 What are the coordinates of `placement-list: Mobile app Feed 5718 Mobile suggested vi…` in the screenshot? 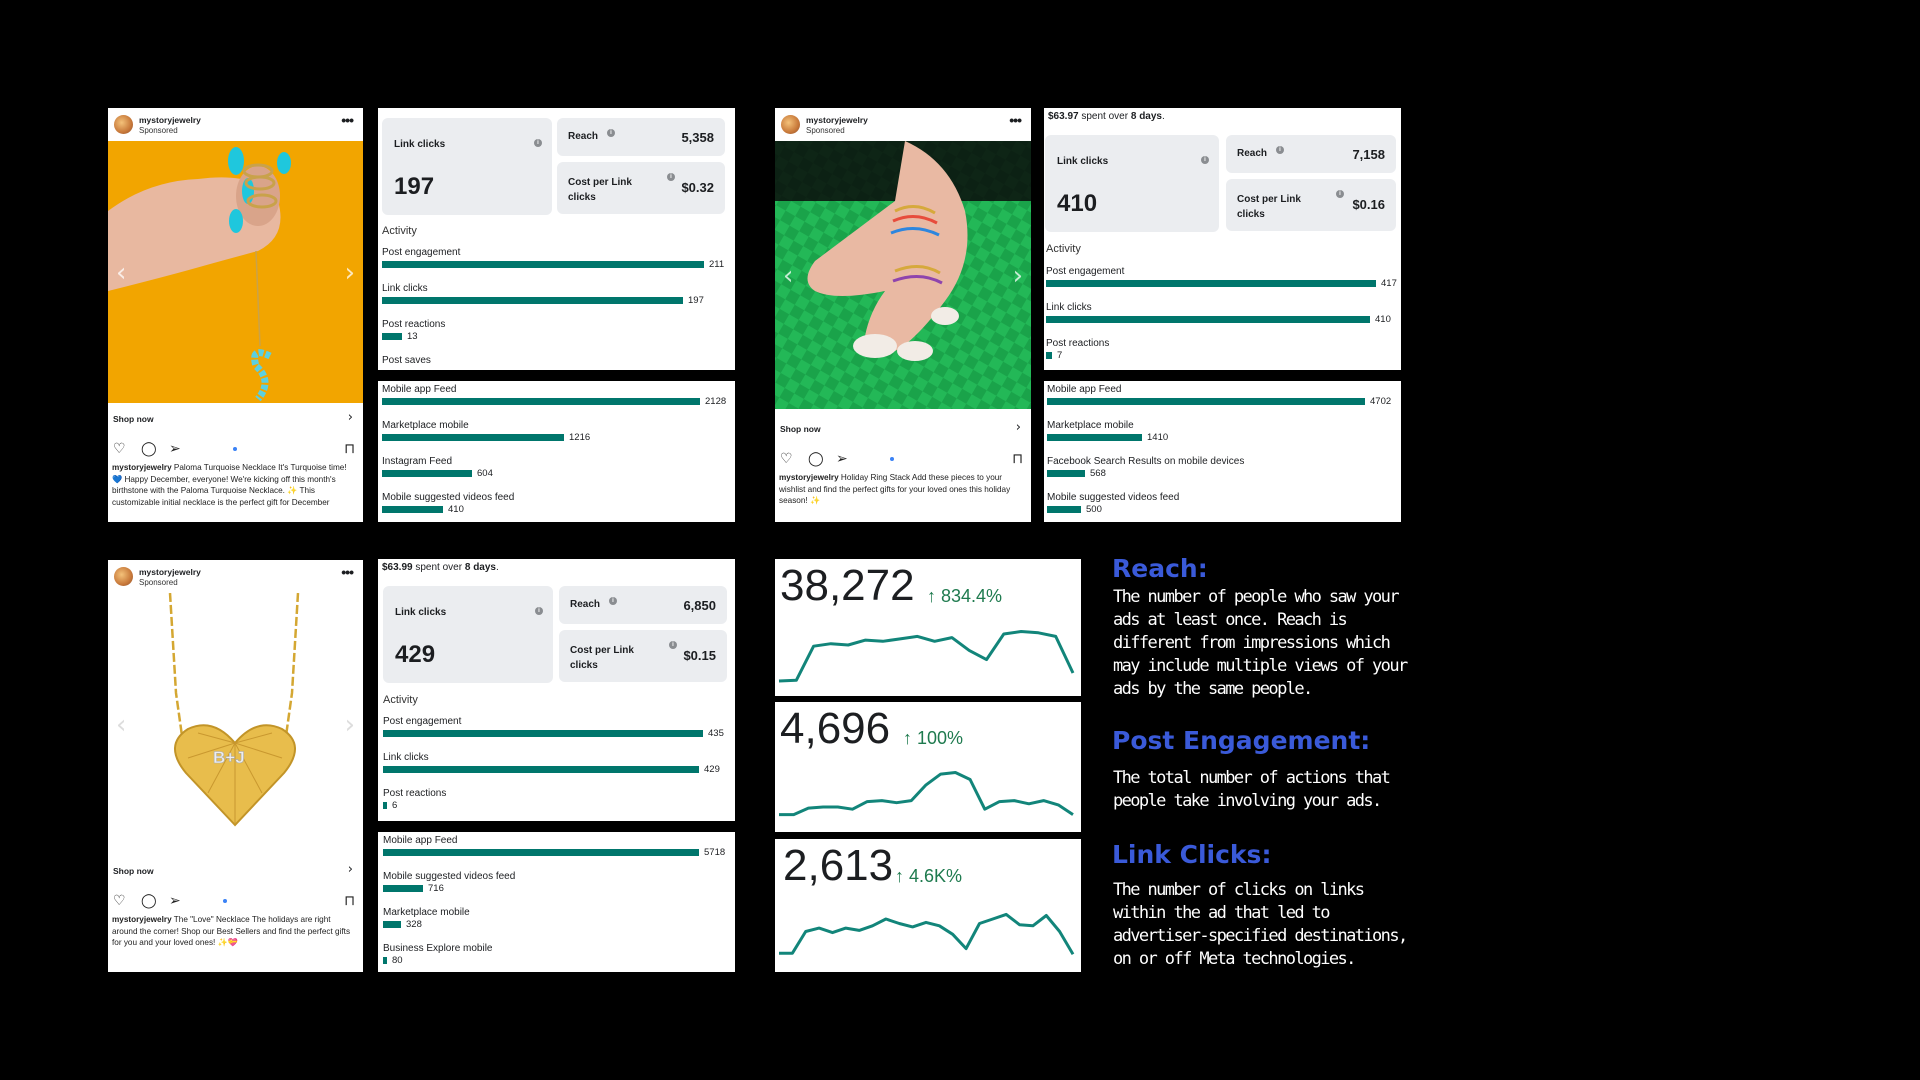 It's located at (557, 903).